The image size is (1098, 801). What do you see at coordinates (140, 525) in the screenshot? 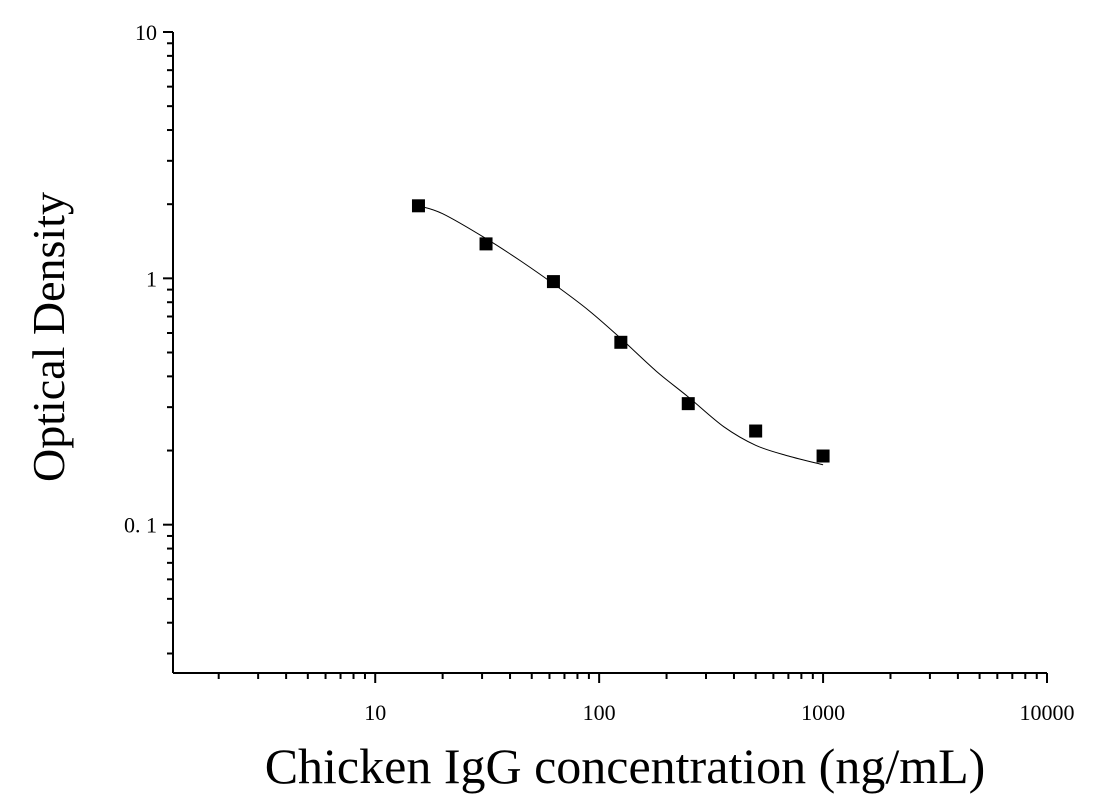
I see `y-tick-label: 0. 1` at bounding box center [140, 525].